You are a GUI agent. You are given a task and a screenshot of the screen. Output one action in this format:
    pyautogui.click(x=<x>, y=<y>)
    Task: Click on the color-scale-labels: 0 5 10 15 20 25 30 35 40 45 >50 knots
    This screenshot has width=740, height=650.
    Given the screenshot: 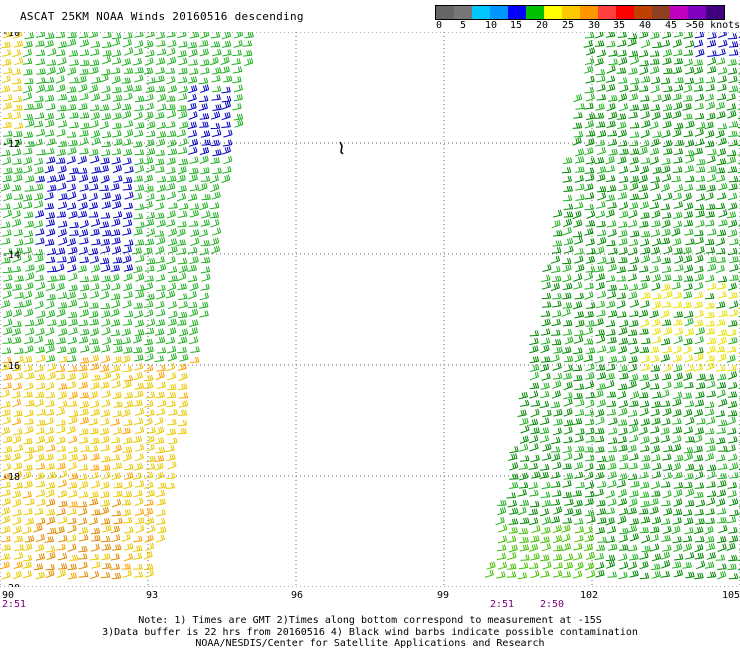 What is the action you would take?
    pyautogui.click(x=585, y=26)
    